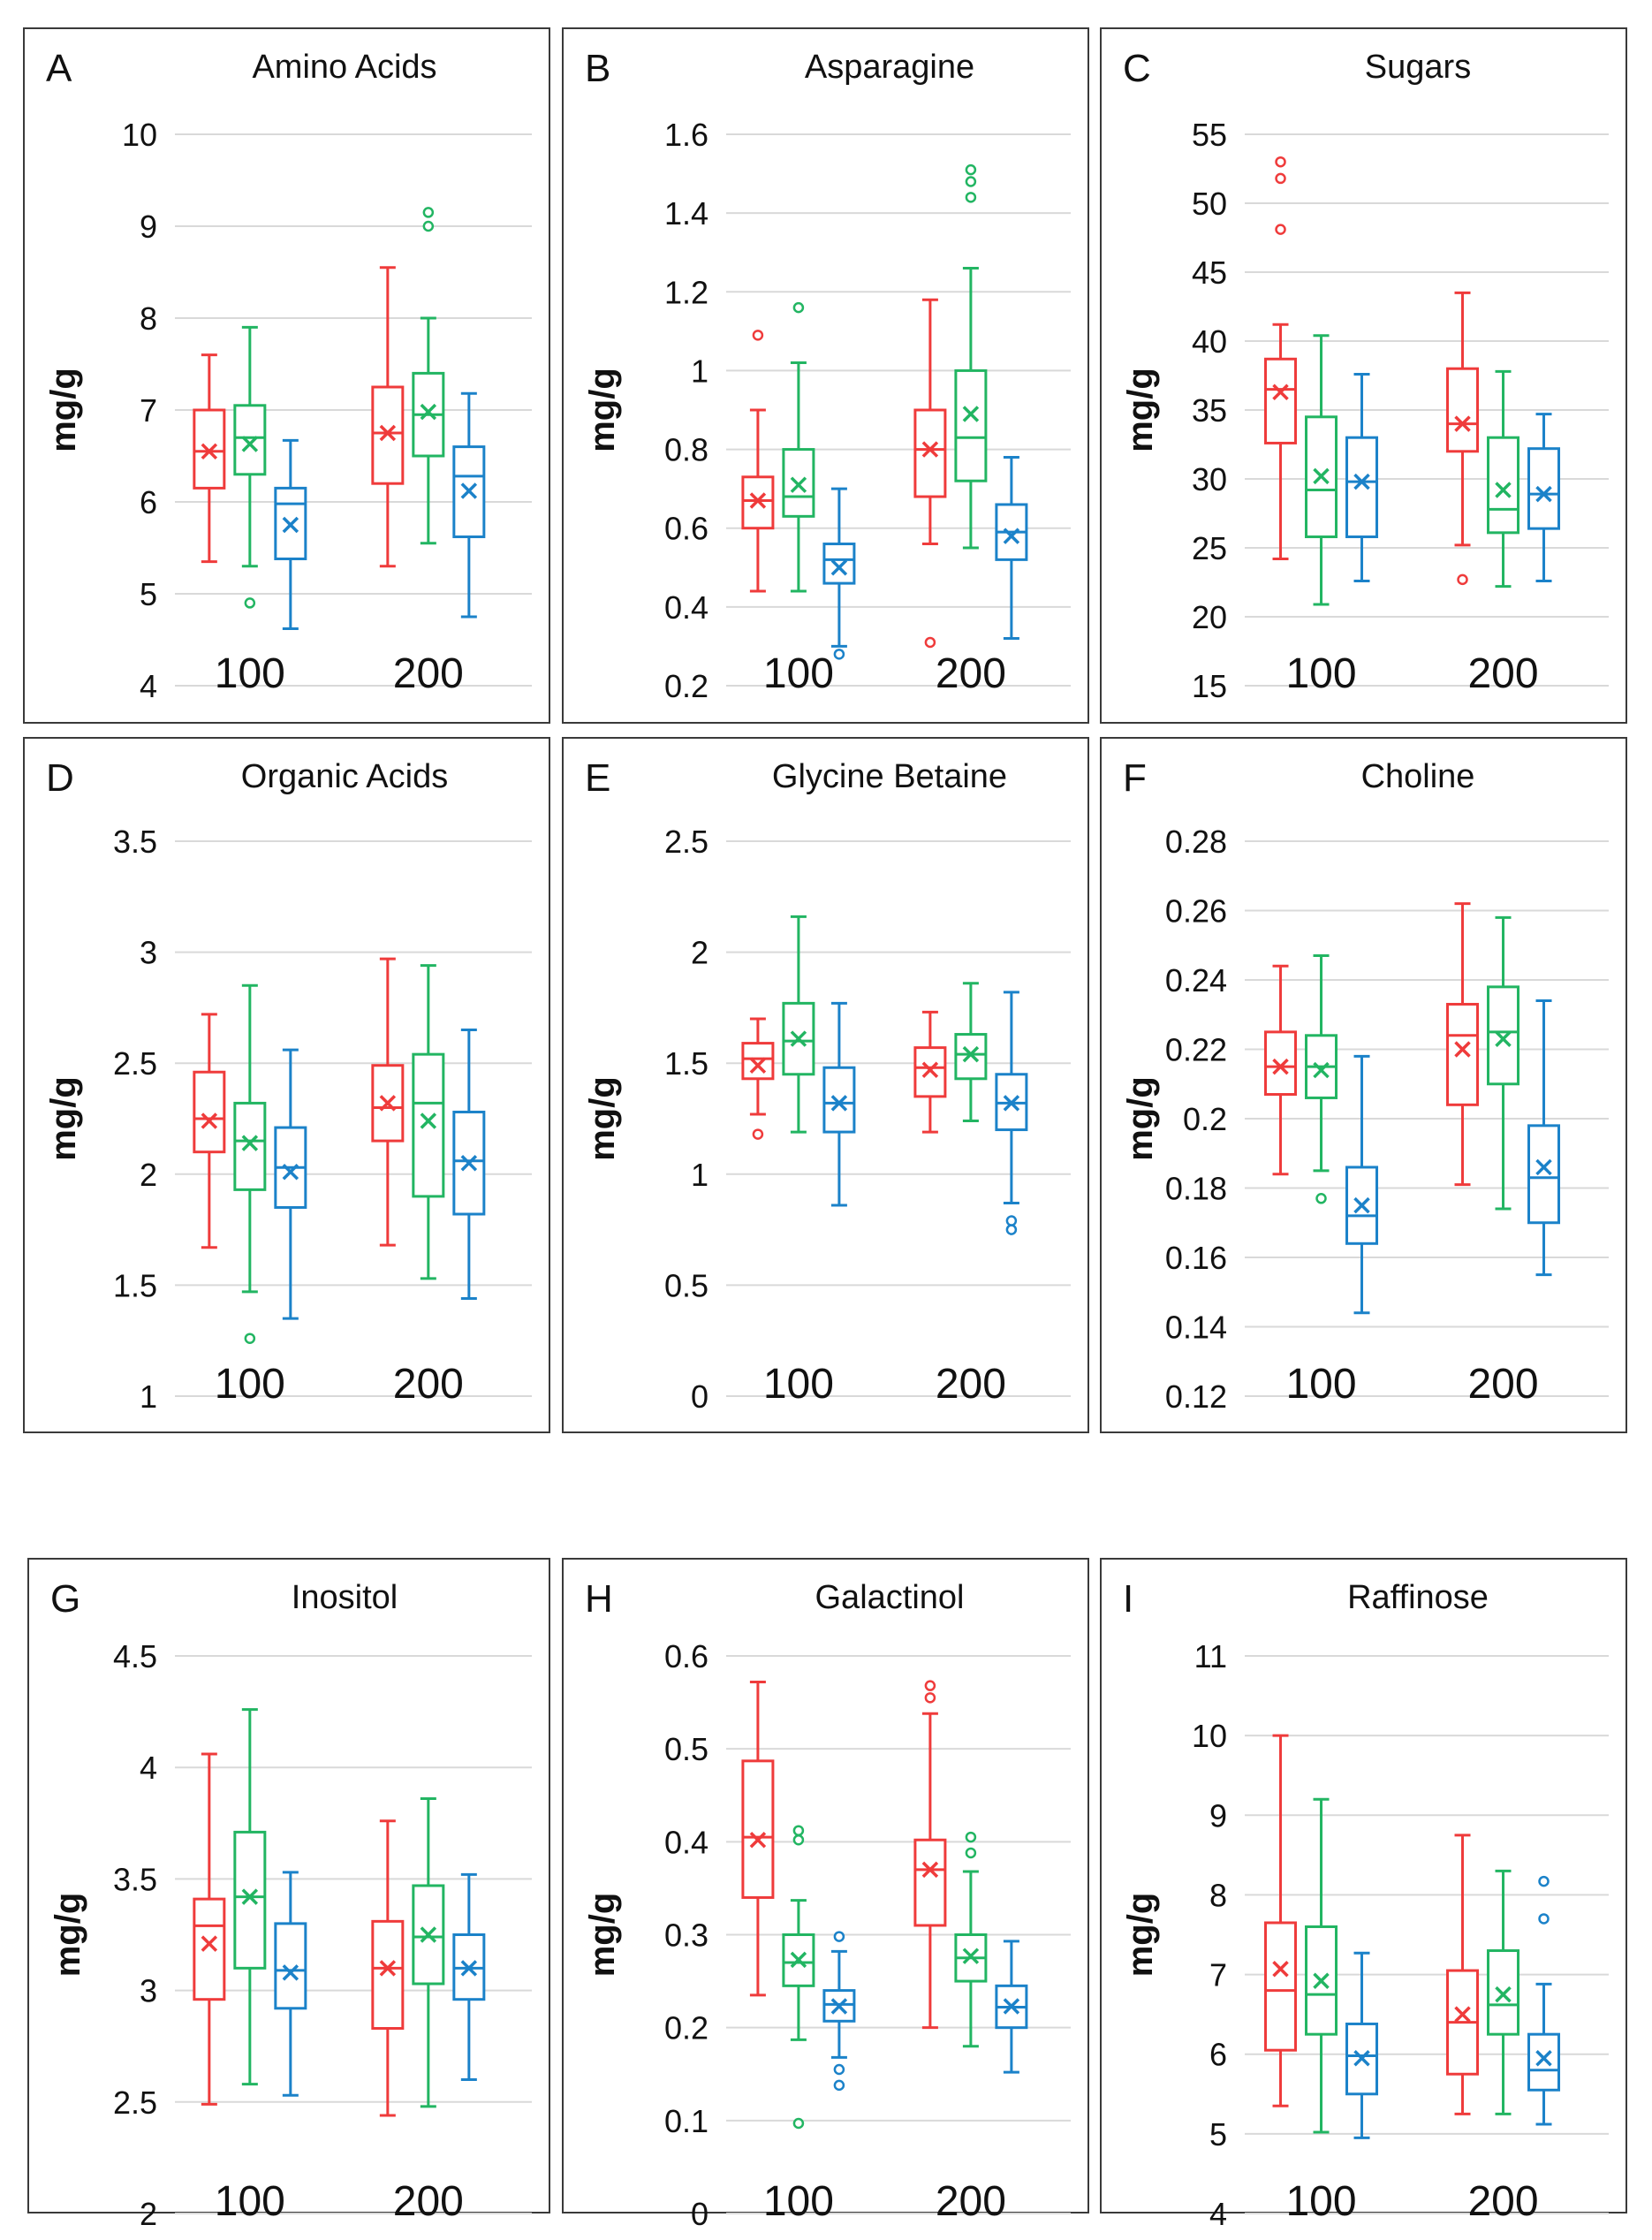 This screenshot has width=1652, height=2240. I want to click on panel-title: Raffinose, so click(1418, 1597).